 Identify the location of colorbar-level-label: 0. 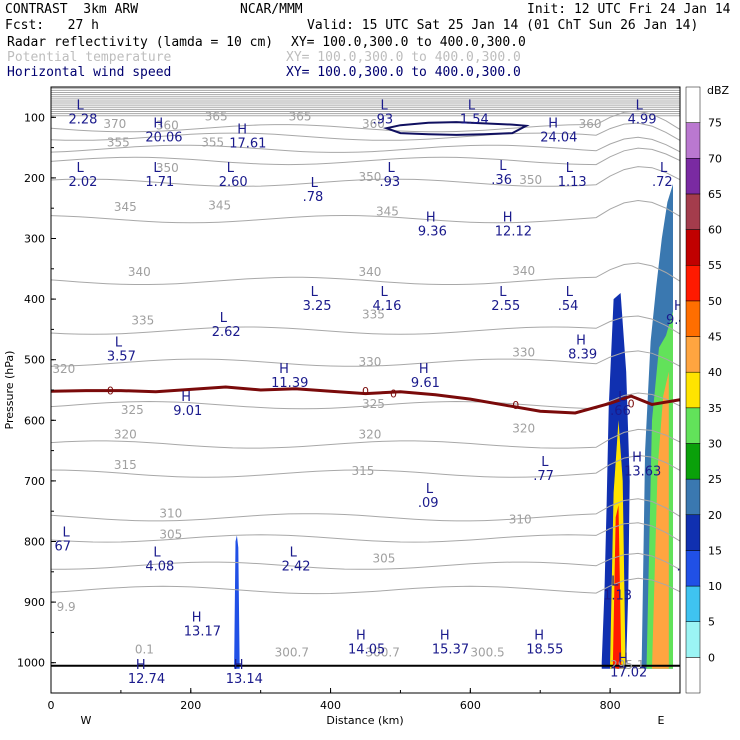
(711, 657).